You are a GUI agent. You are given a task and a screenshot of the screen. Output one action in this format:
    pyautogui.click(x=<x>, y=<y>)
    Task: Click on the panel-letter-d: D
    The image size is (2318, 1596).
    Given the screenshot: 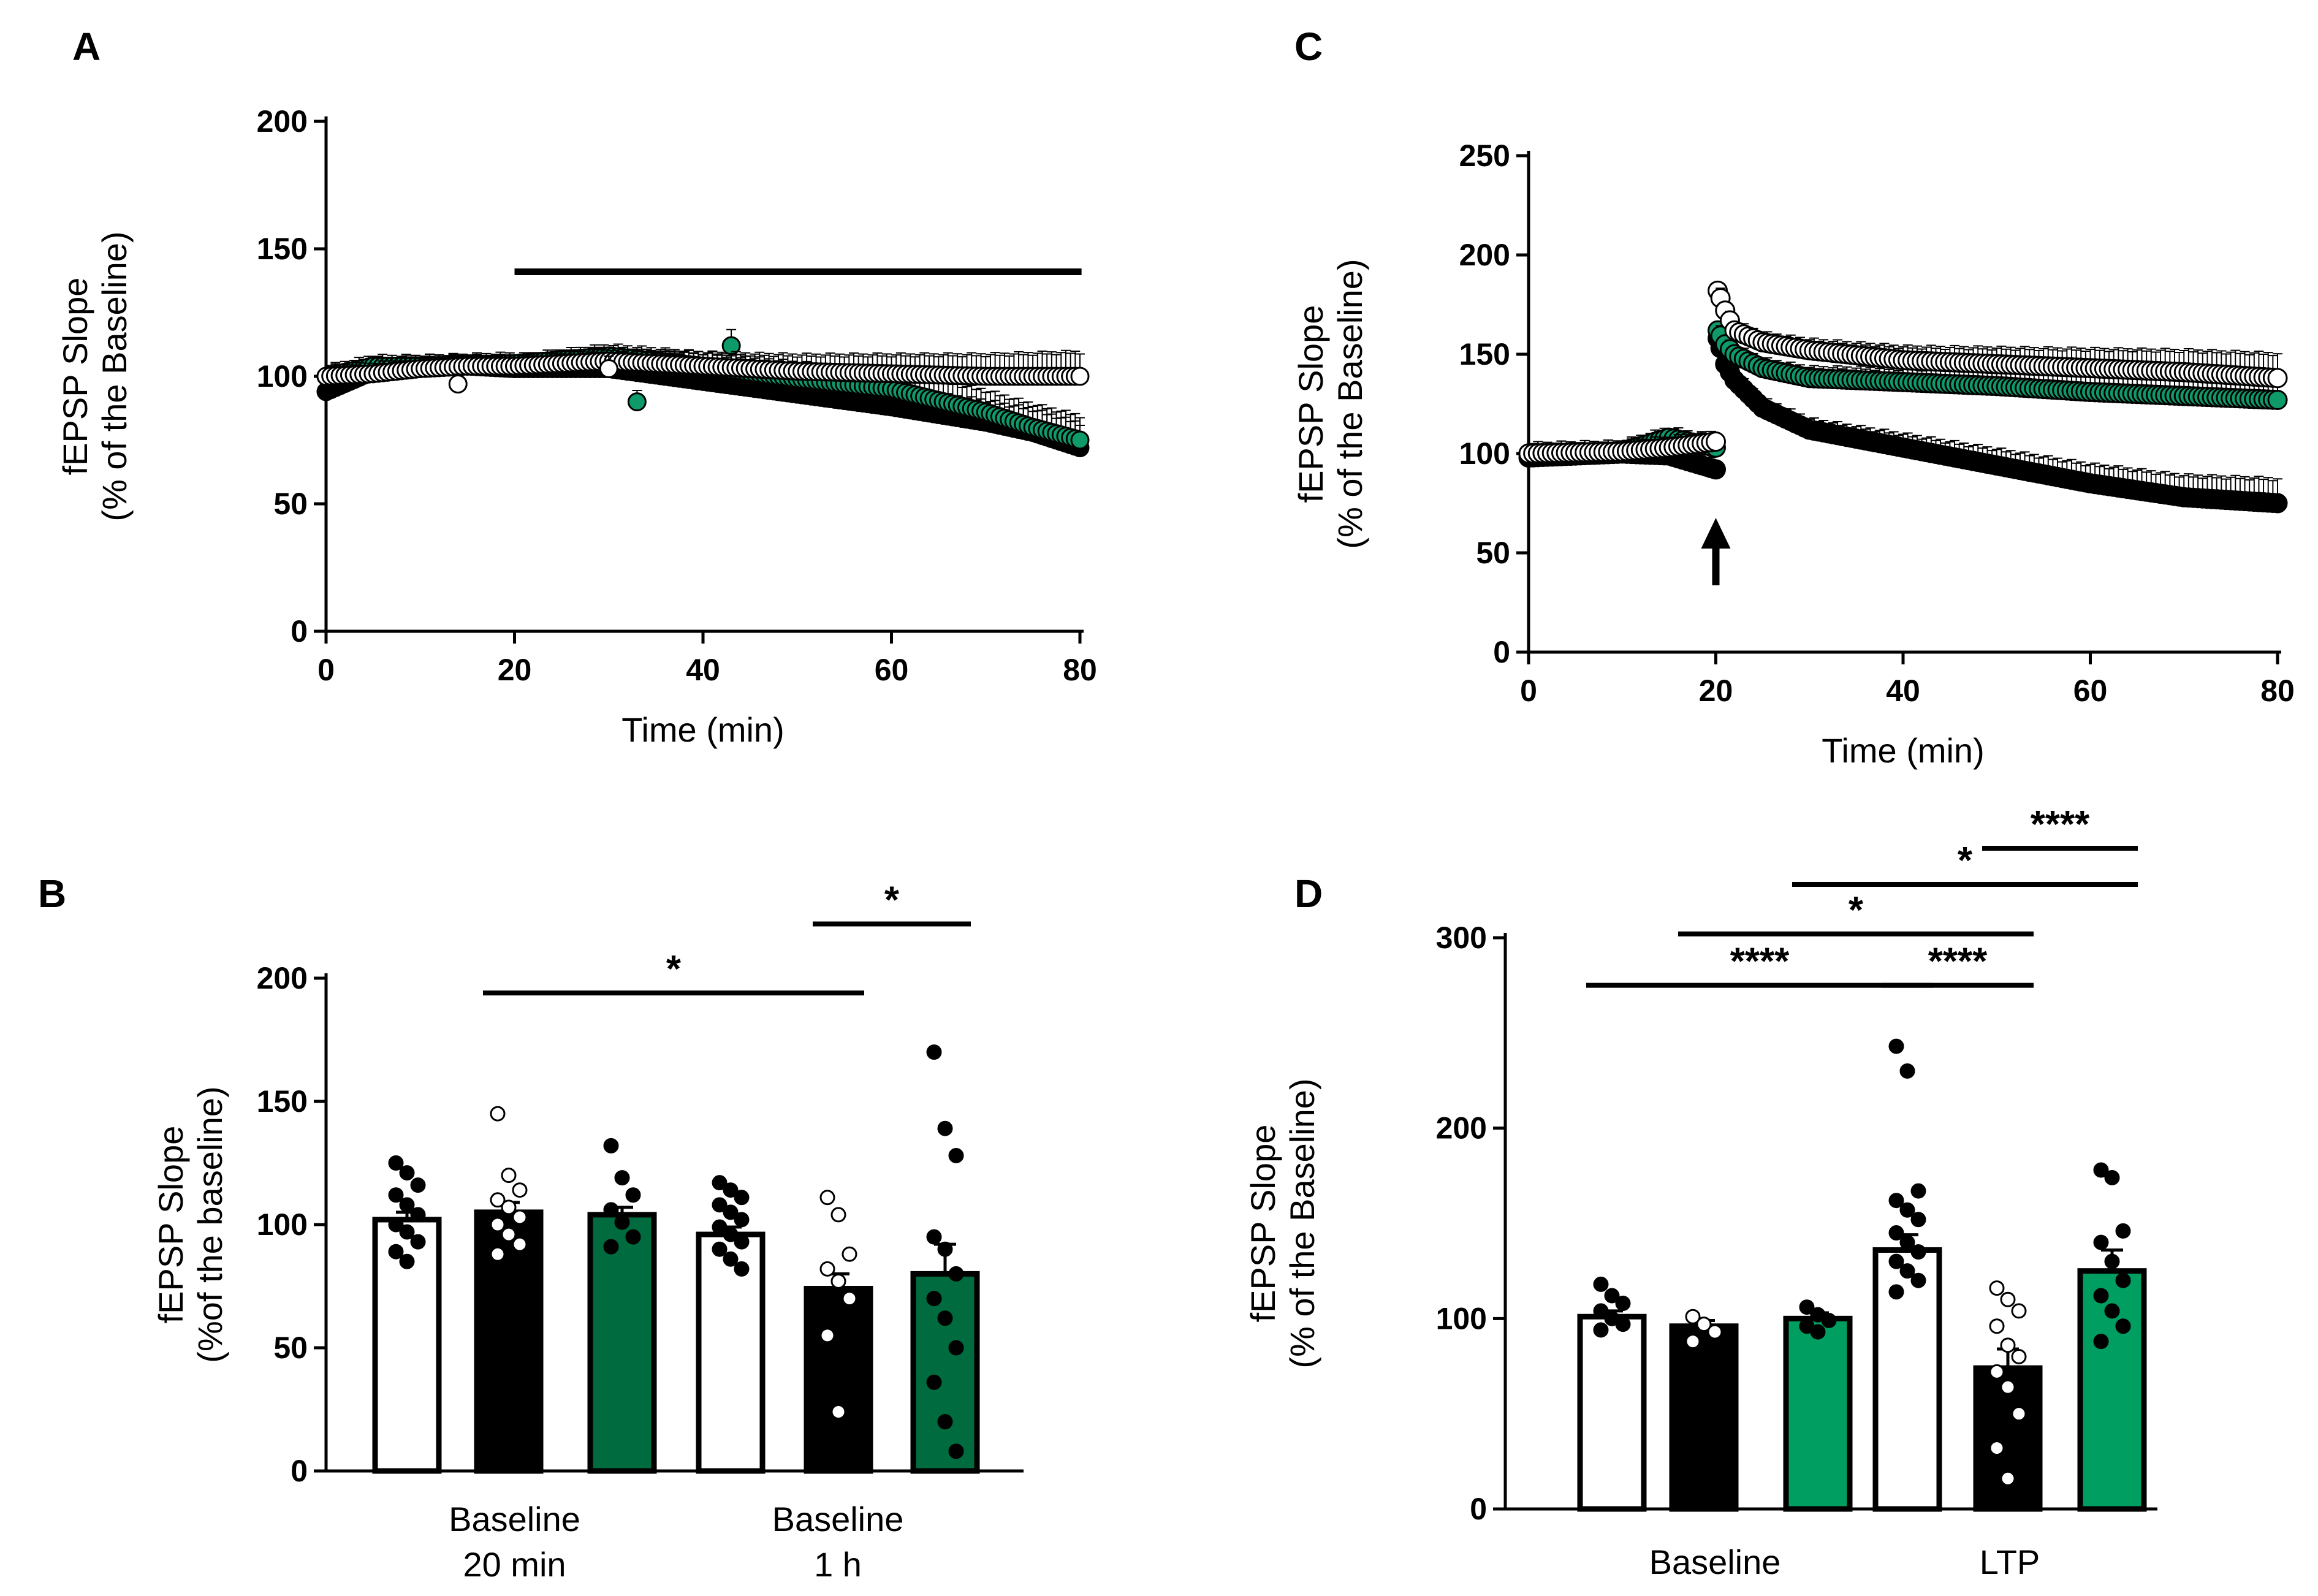 What is the action you would take?
    pyautogui.click(x=1308, y=894)
    